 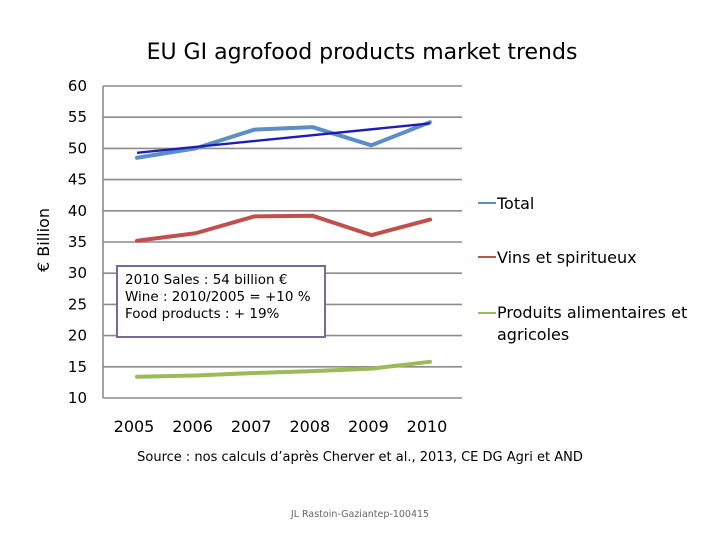 I want to click on x-tick-label: 2007, so click(x=251, y=426).